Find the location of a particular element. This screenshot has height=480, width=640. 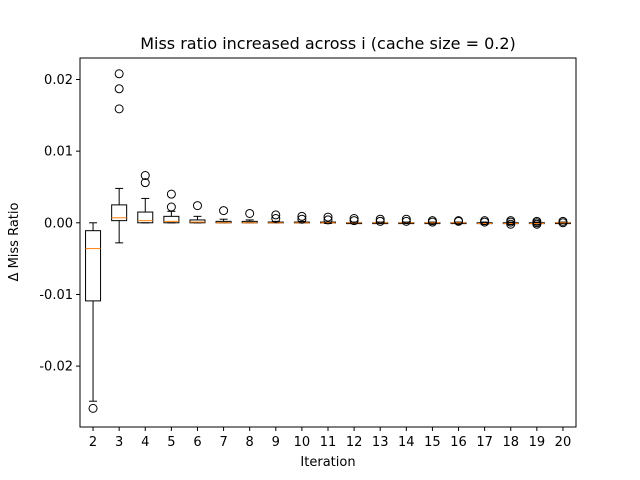

x-axis-label: Iteration is located at coordinates (327, 462).